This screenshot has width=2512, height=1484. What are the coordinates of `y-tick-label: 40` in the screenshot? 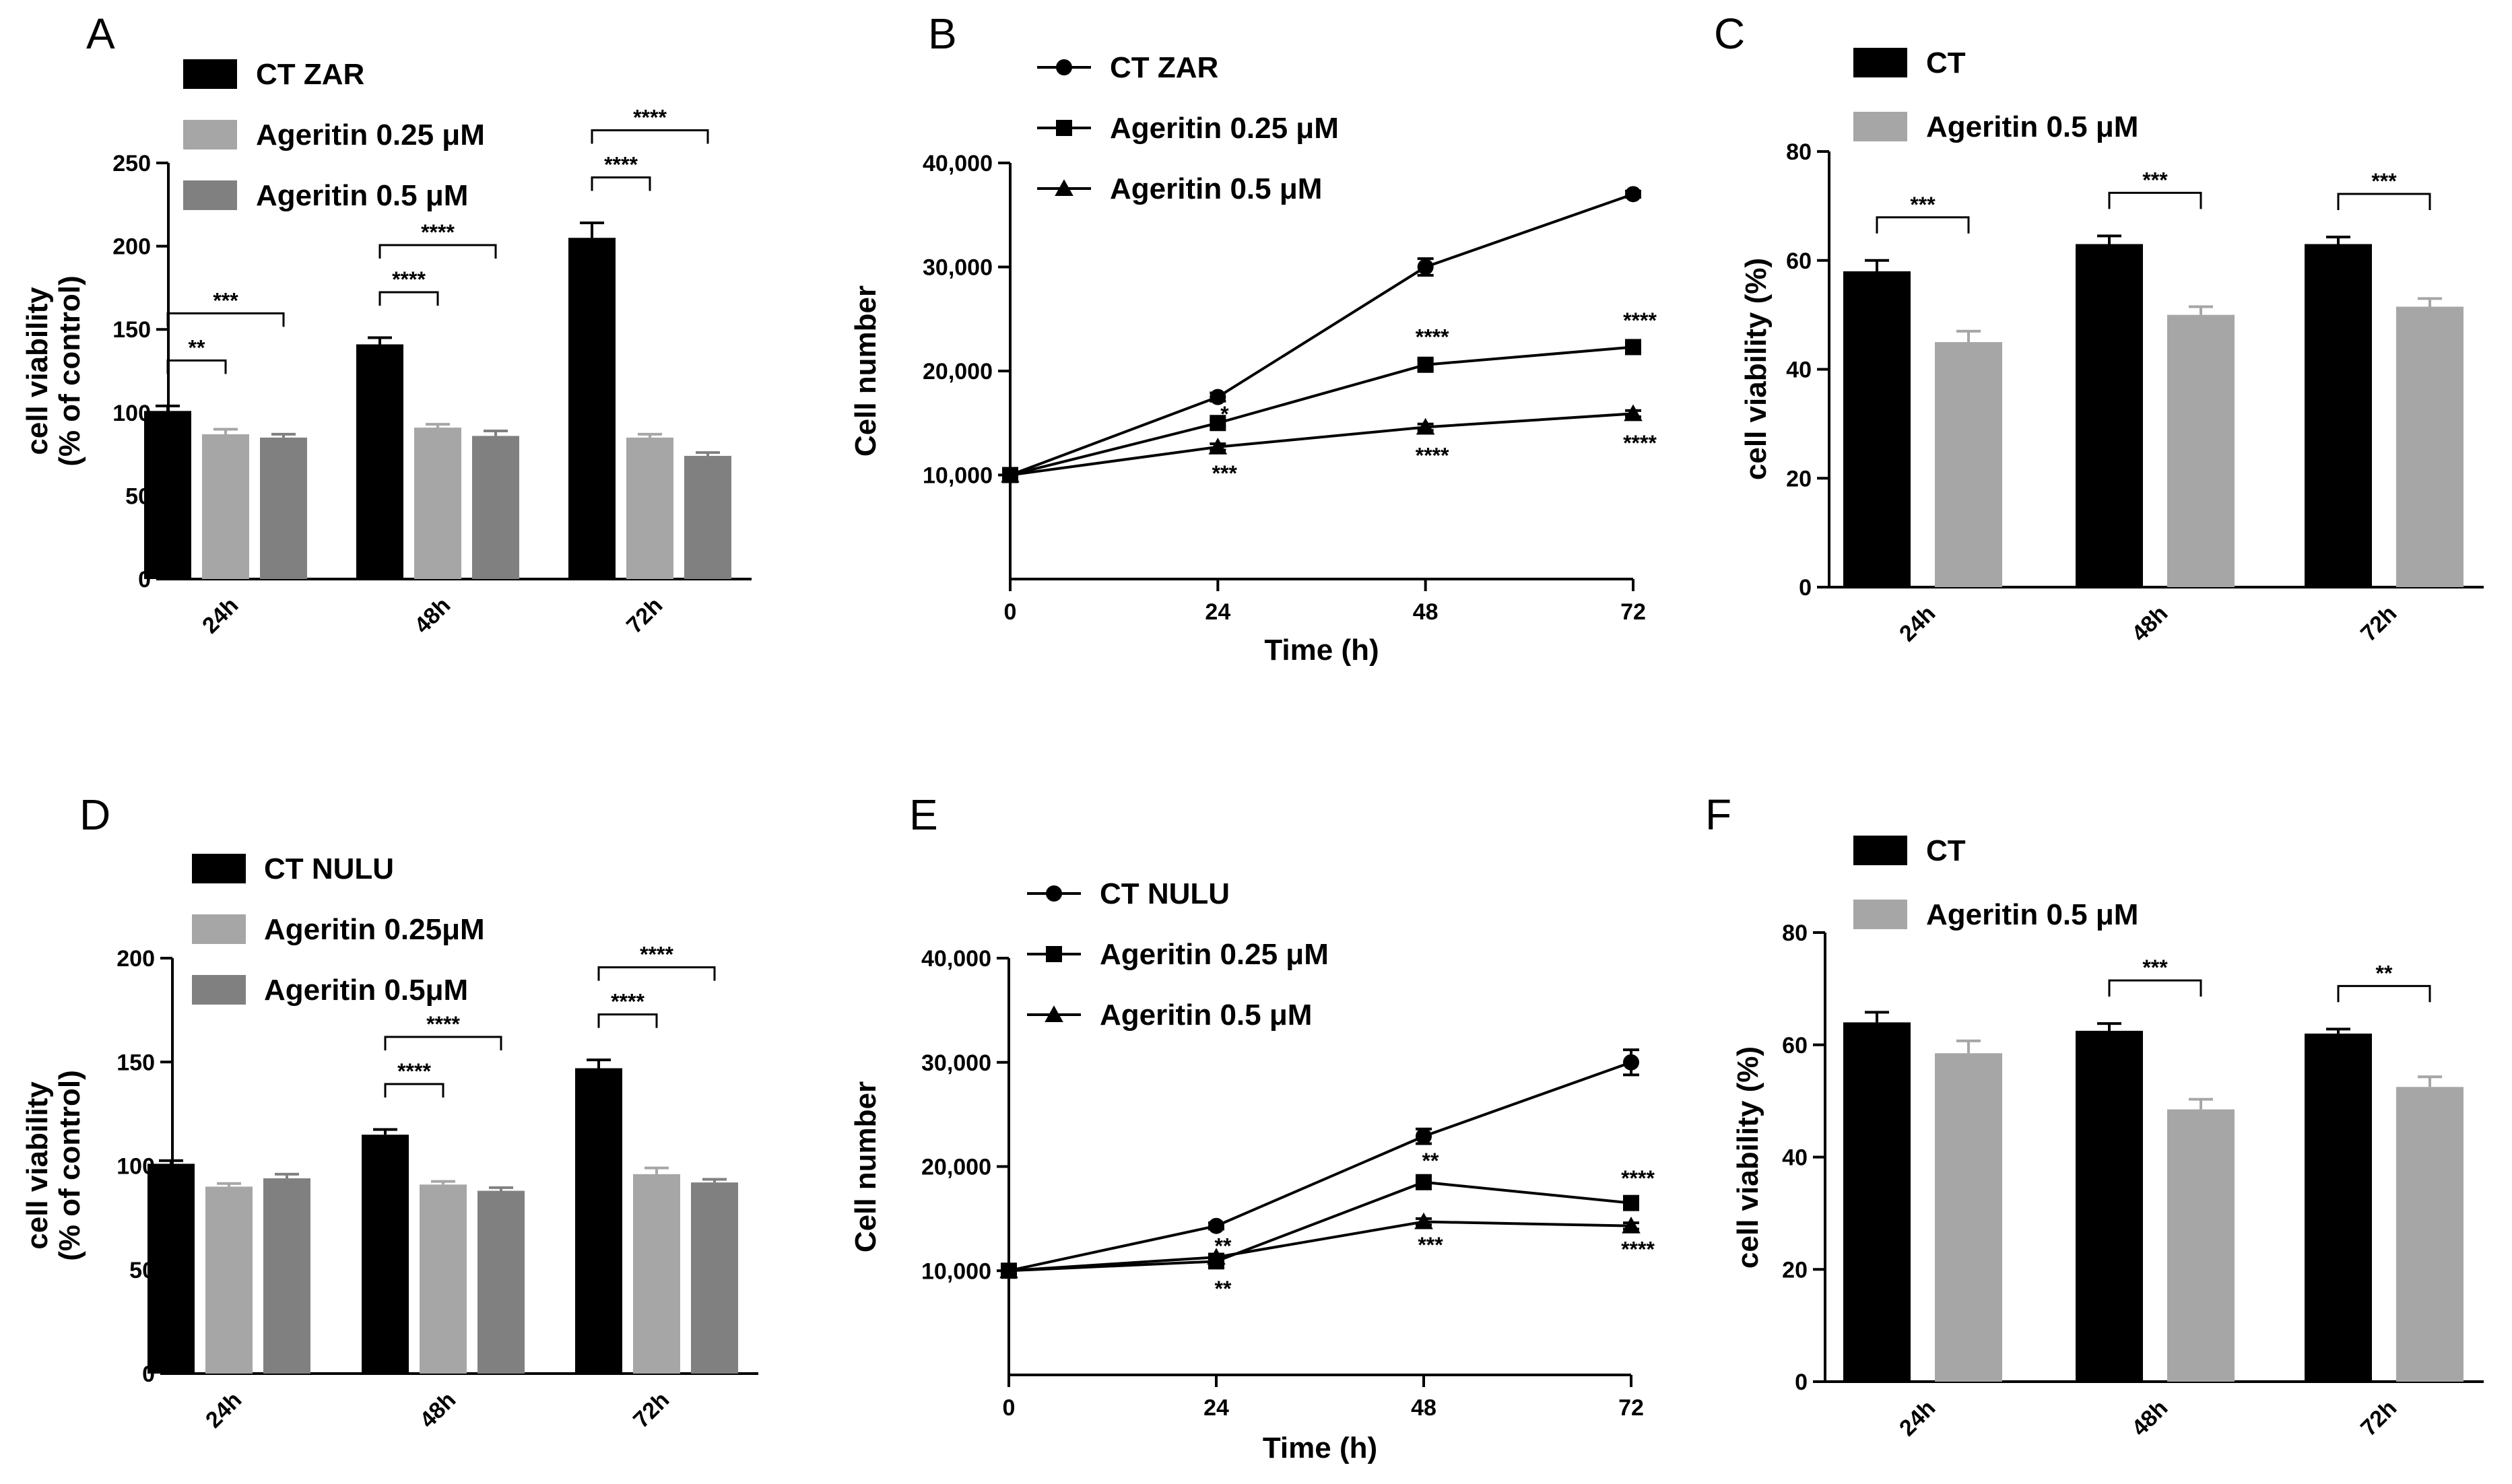 It's located at (1795, 1158).